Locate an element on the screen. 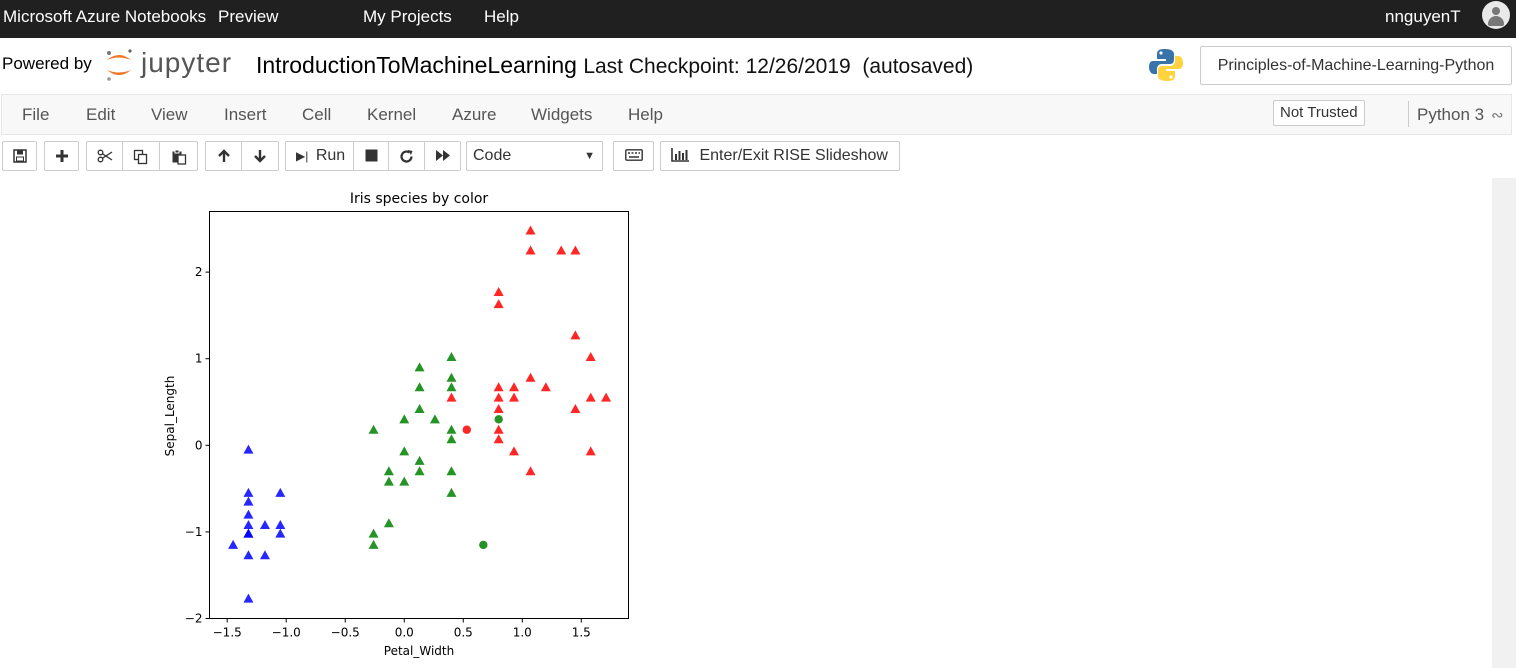 The height and width of the screenshot is (668, 1516). y-axis-label: Sepal_Length is located at coordinates (170, 416).